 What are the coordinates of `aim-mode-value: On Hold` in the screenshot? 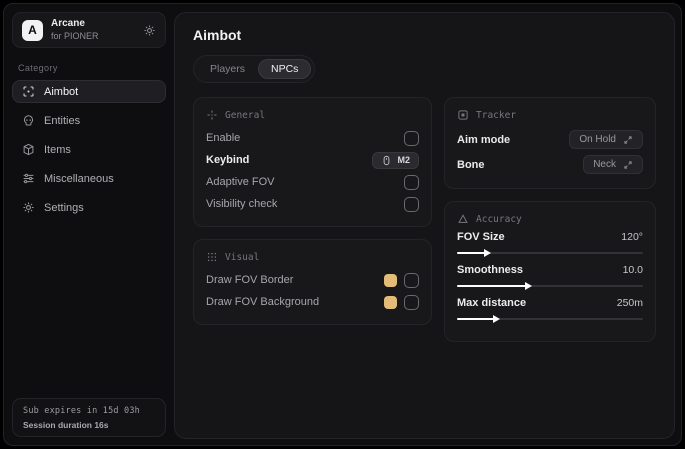 It's located at (597, 139).